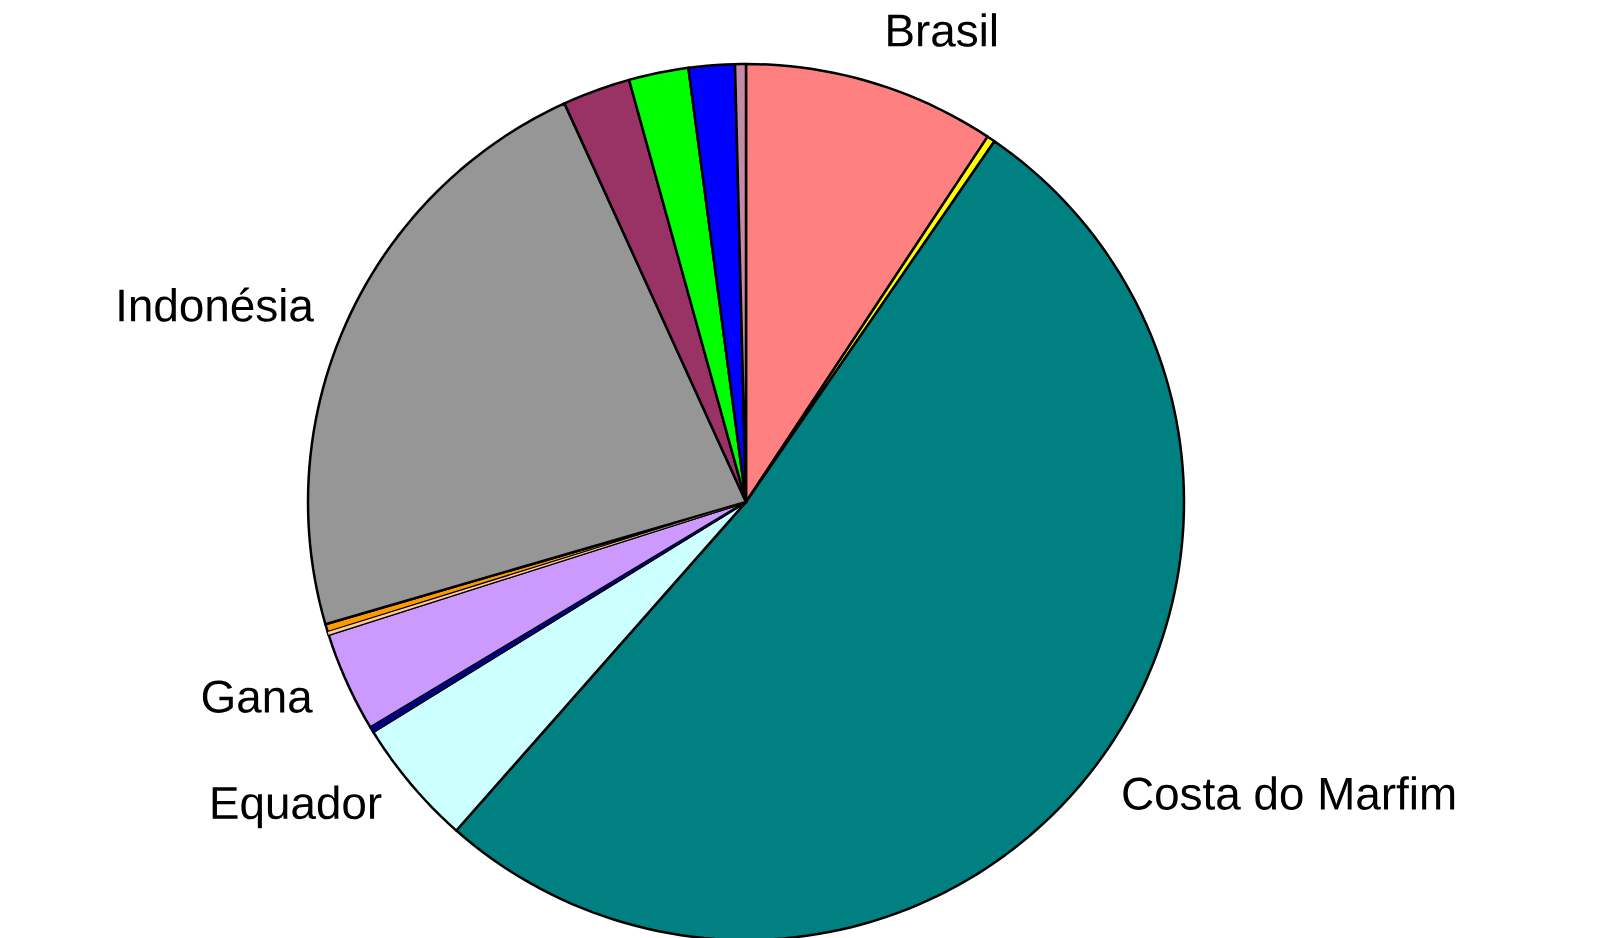  I want to click on slice-label: Gana, so click(257, 696).